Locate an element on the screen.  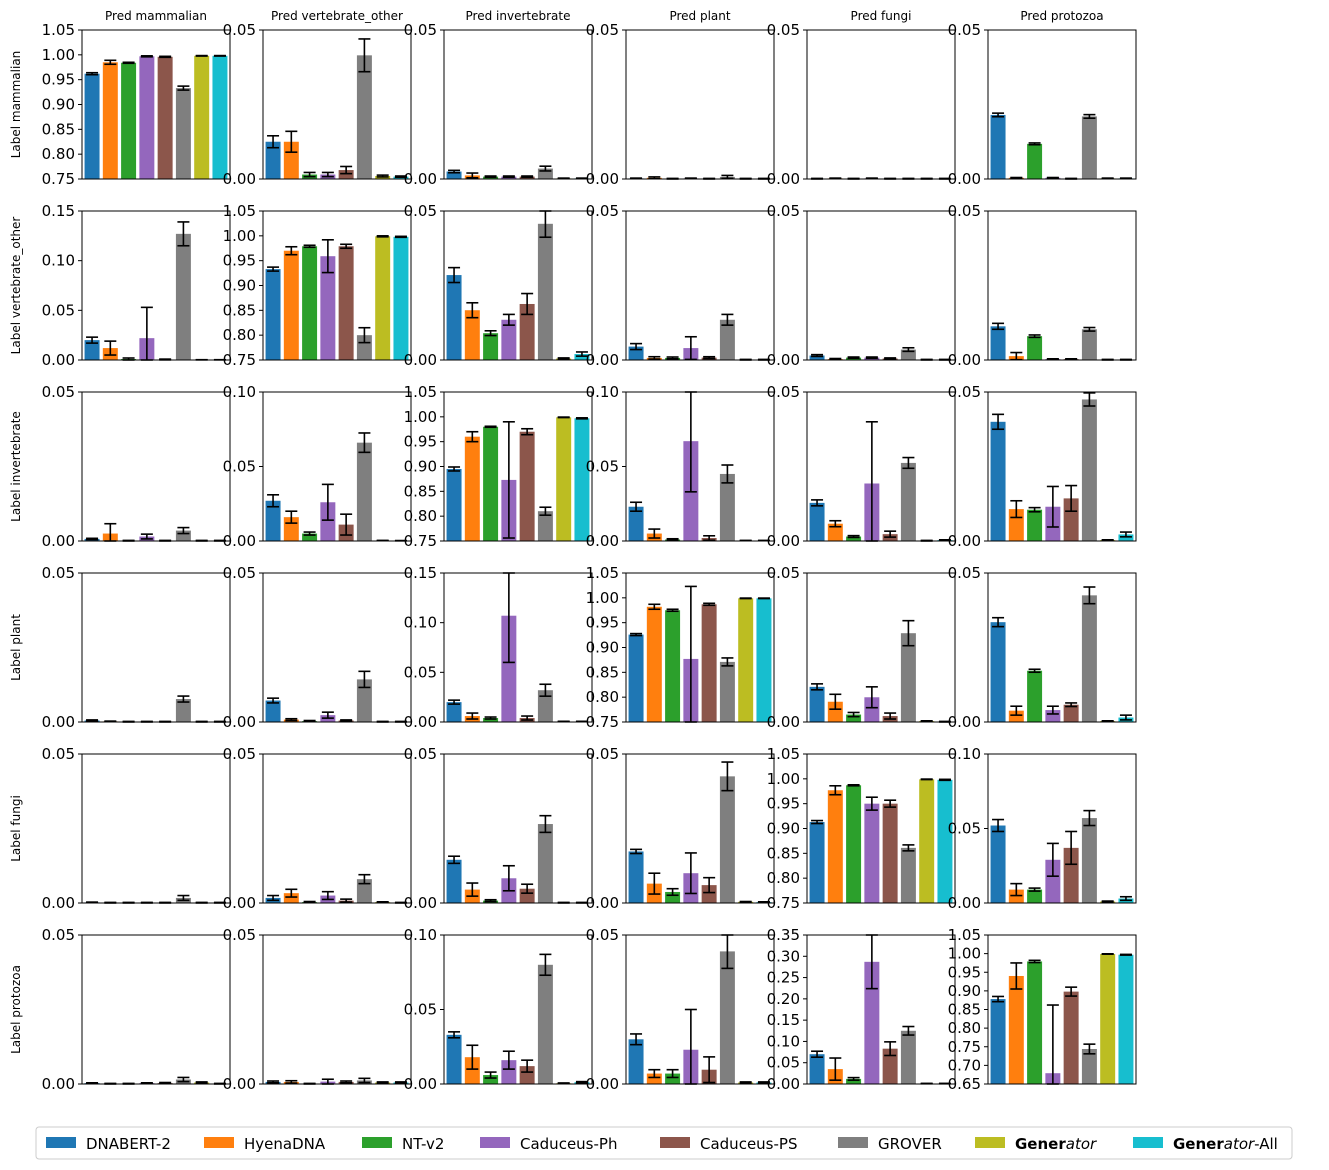
legend-label: Caduceus-Ph is located at coordinates (568, 1144).